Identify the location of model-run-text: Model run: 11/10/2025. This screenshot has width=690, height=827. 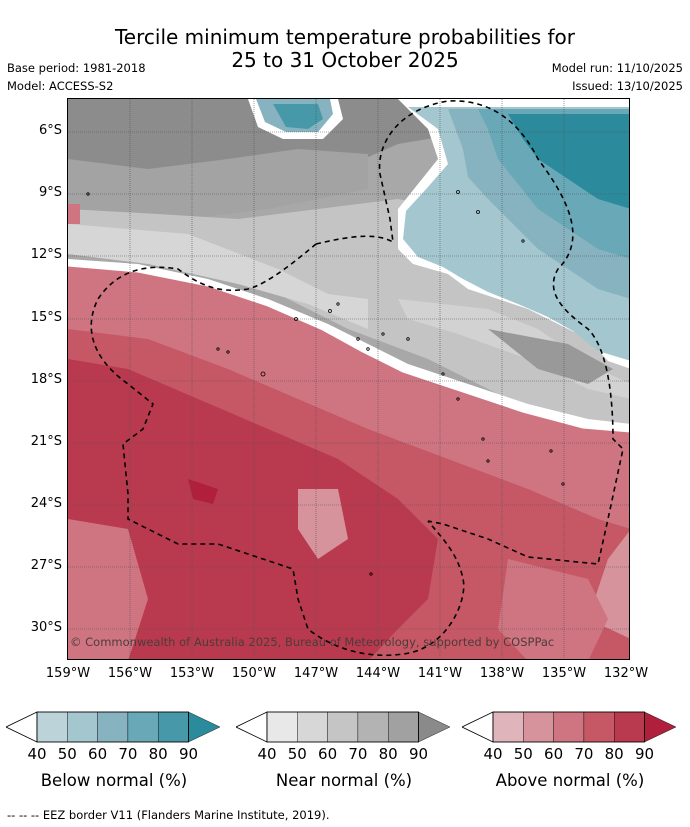
(617, 68).